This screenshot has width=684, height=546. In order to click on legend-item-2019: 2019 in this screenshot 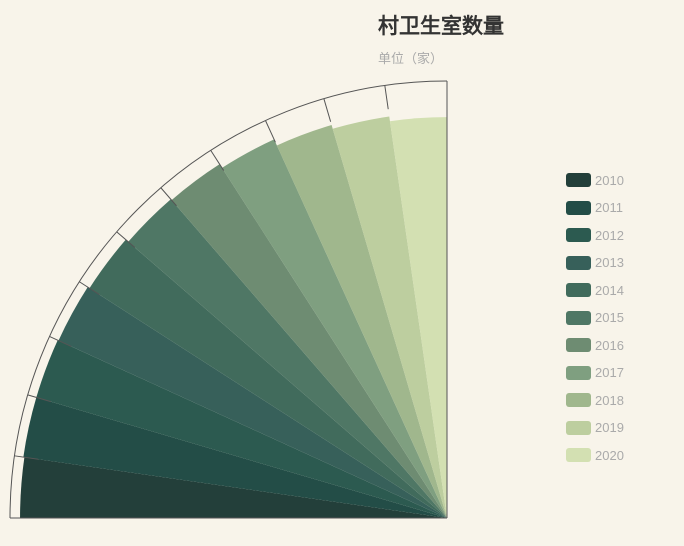, I will do `click(595, 428)`.